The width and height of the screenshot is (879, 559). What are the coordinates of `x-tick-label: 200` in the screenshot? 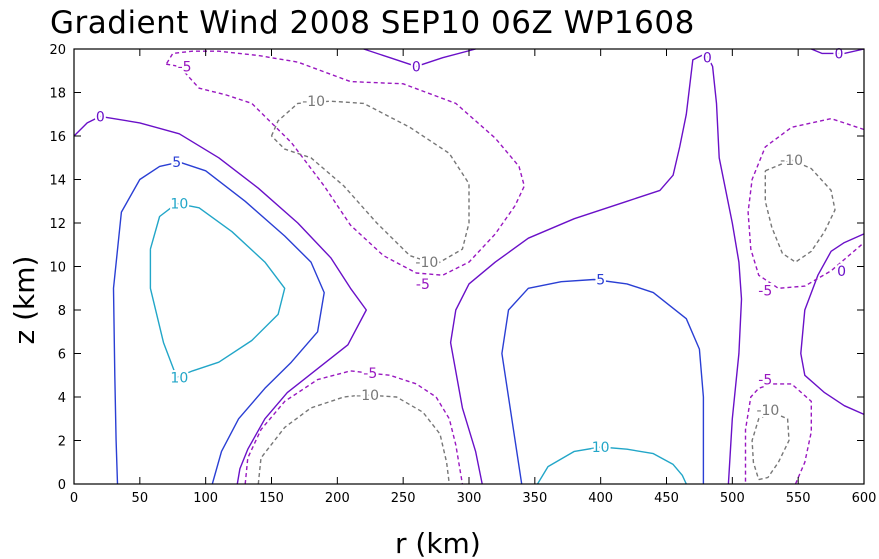 It's located at (337, 498).